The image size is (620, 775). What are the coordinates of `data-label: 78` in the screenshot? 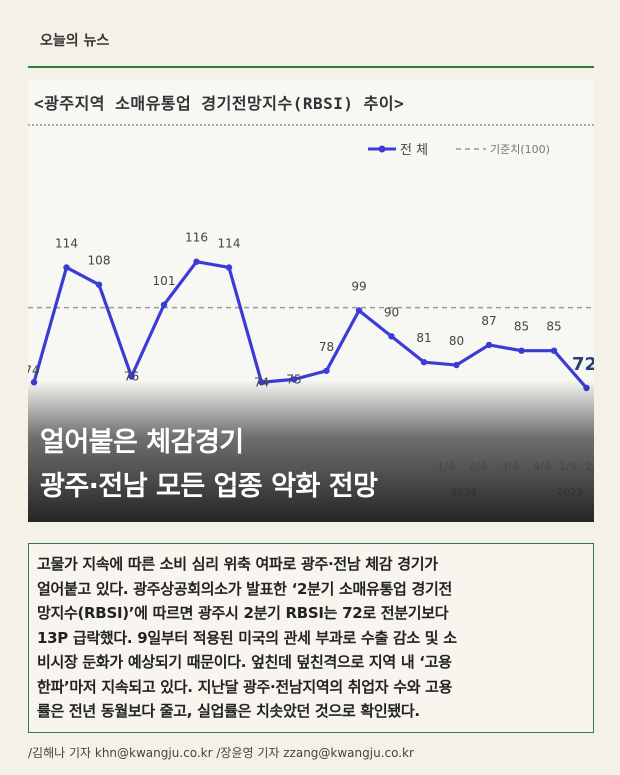 It's located at (326, 347).